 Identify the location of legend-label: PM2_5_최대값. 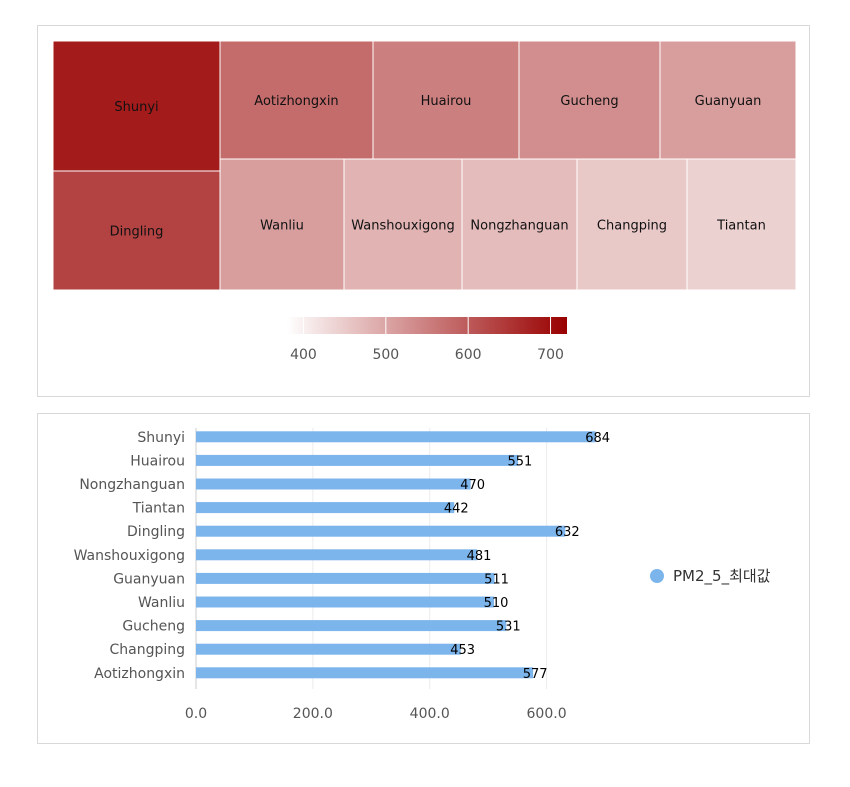
(722, 576).